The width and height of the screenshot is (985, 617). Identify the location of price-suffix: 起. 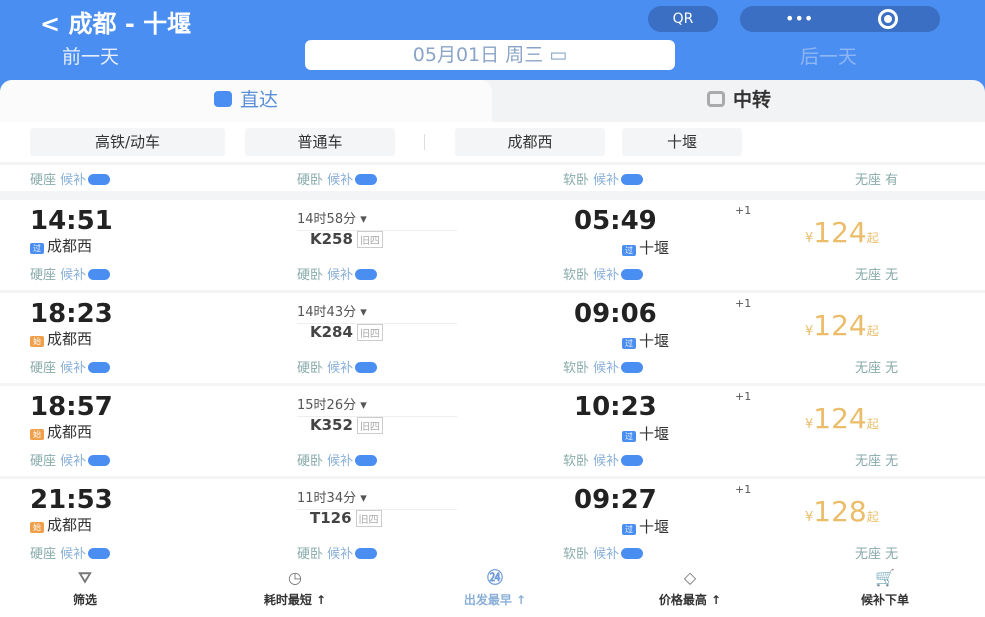
(872, 238).